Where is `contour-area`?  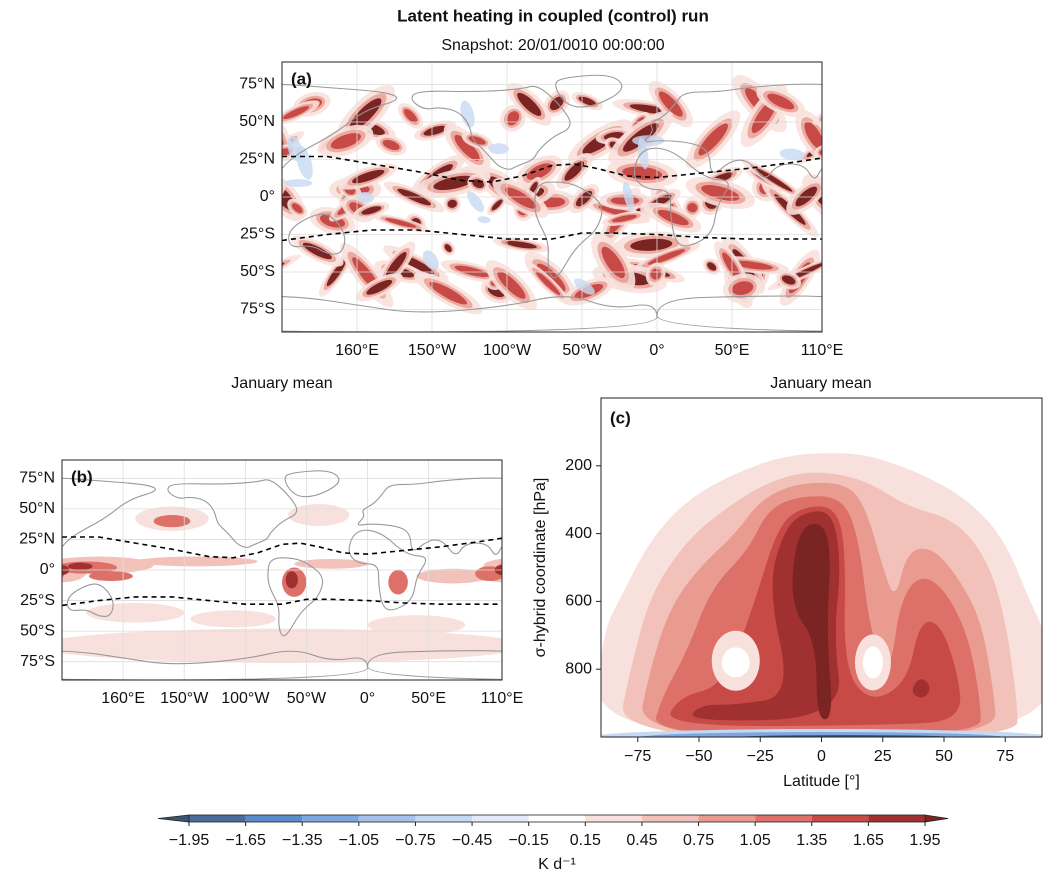 contour-area is located at coordinates (821, 595).